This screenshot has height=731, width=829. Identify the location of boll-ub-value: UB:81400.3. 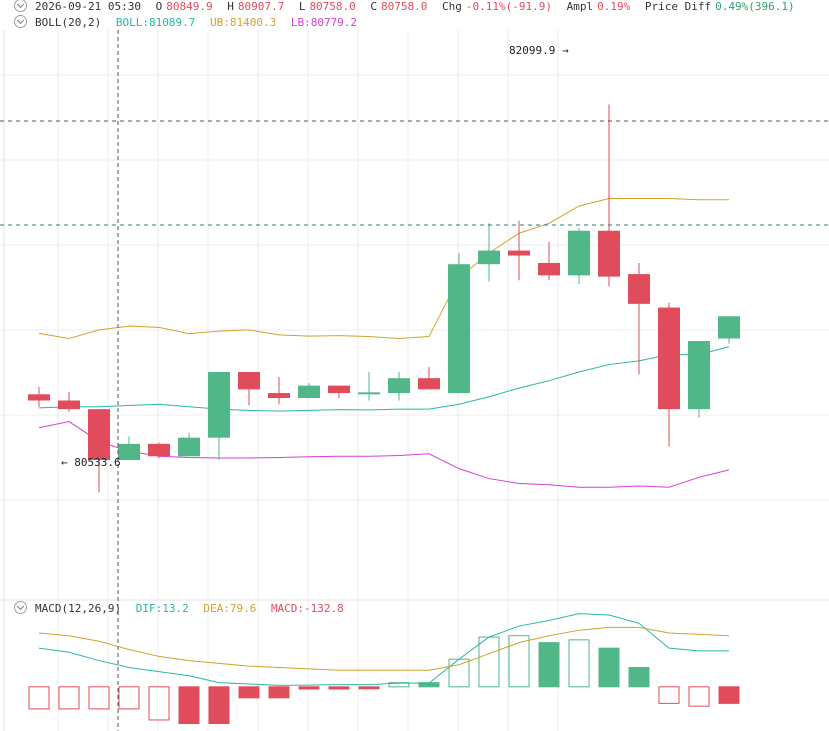
(243, 22).